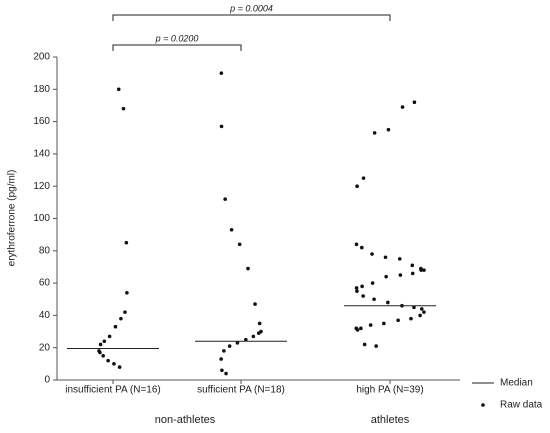  What do you see at coordinates (516, 383) in the screenshot?
I see `legend-label: Median` at bounding box center [516, 383].